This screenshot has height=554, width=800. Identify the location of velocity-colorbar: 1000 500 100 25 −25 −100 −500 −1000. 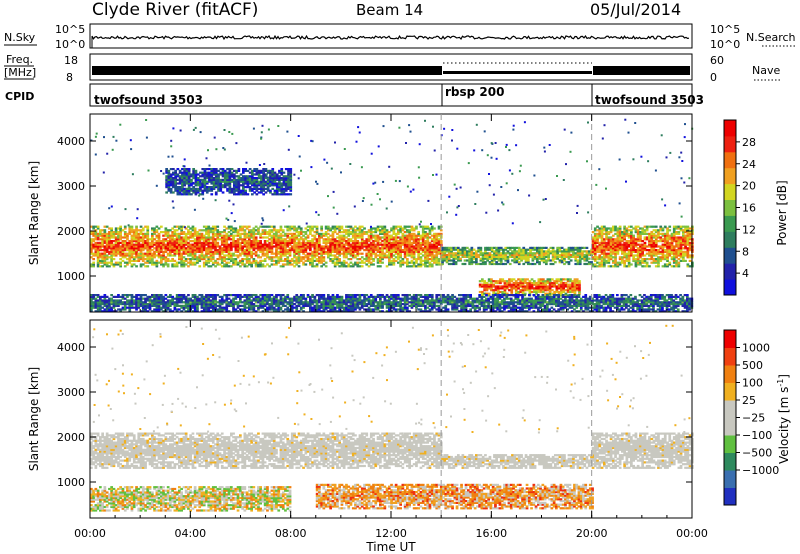
(751, 417).